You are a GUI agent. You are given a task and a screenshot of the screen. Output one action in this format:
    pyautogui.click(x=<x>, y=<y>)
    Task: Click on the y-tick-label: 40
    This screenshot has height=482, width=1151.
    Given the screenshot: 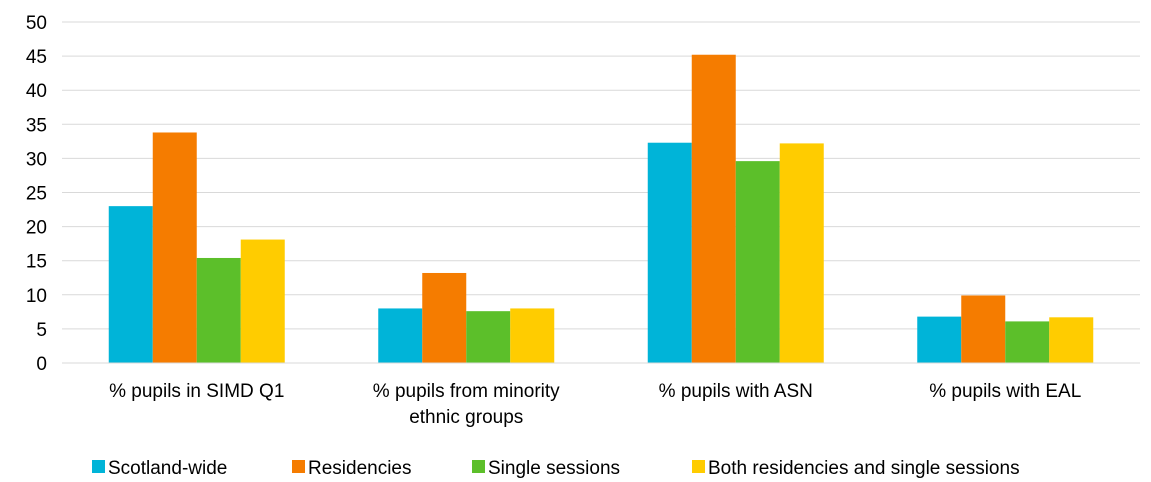 What is the action you would take?
    pyautogui.click(x=36, y=91)
    